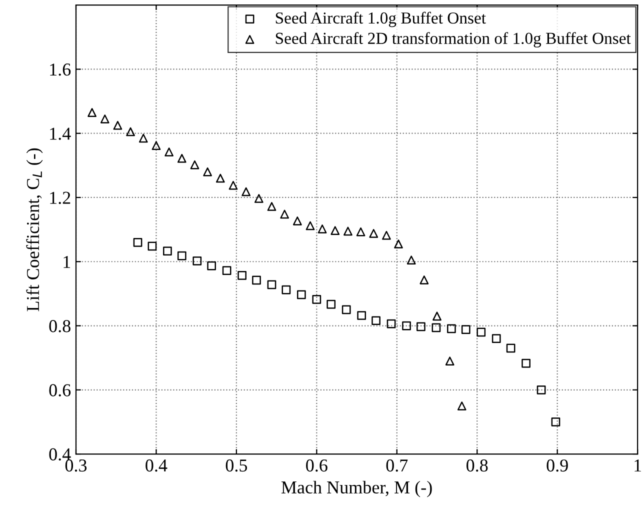 This screenshot has height=509, width=644. I want to click on x-tick-label: 0.5, so click(237, 465).